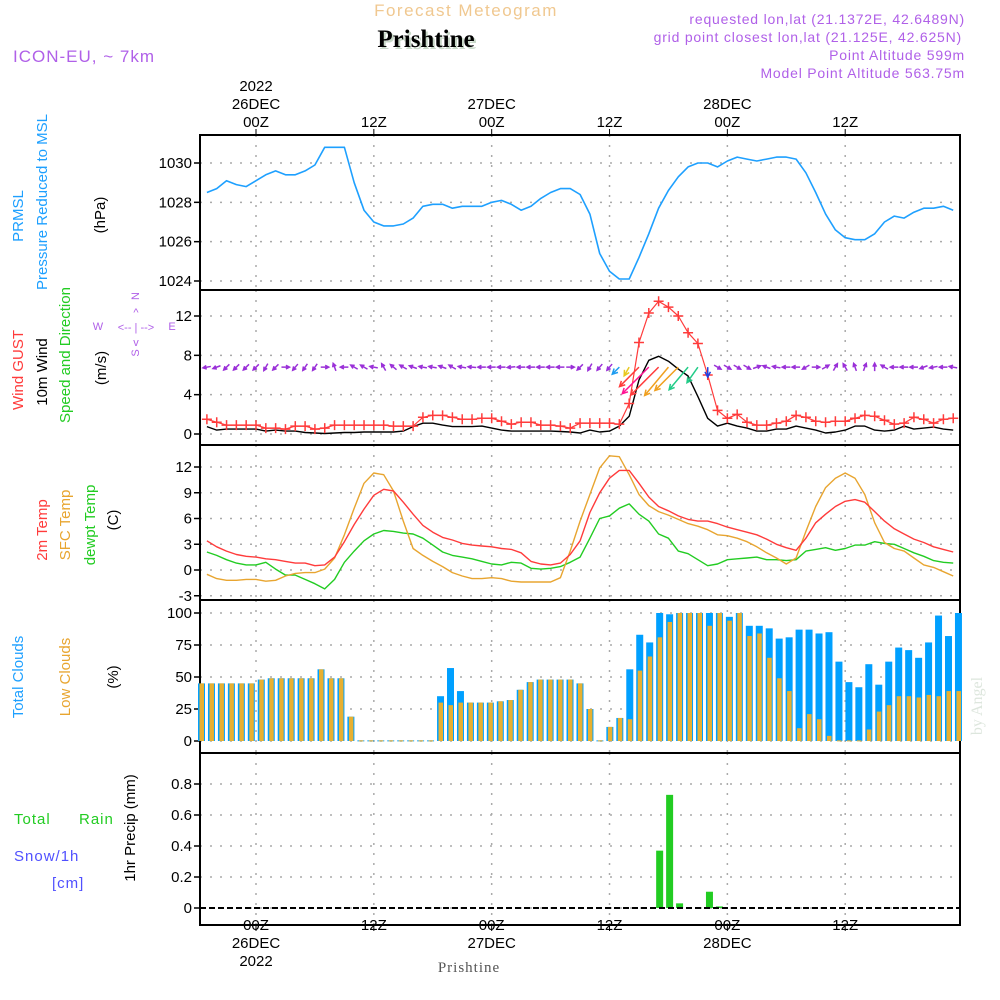 Image resolution: width=1000 pixels, height=1000 pixels. I want to click on y-tick-label: 75, so click(183, 645).